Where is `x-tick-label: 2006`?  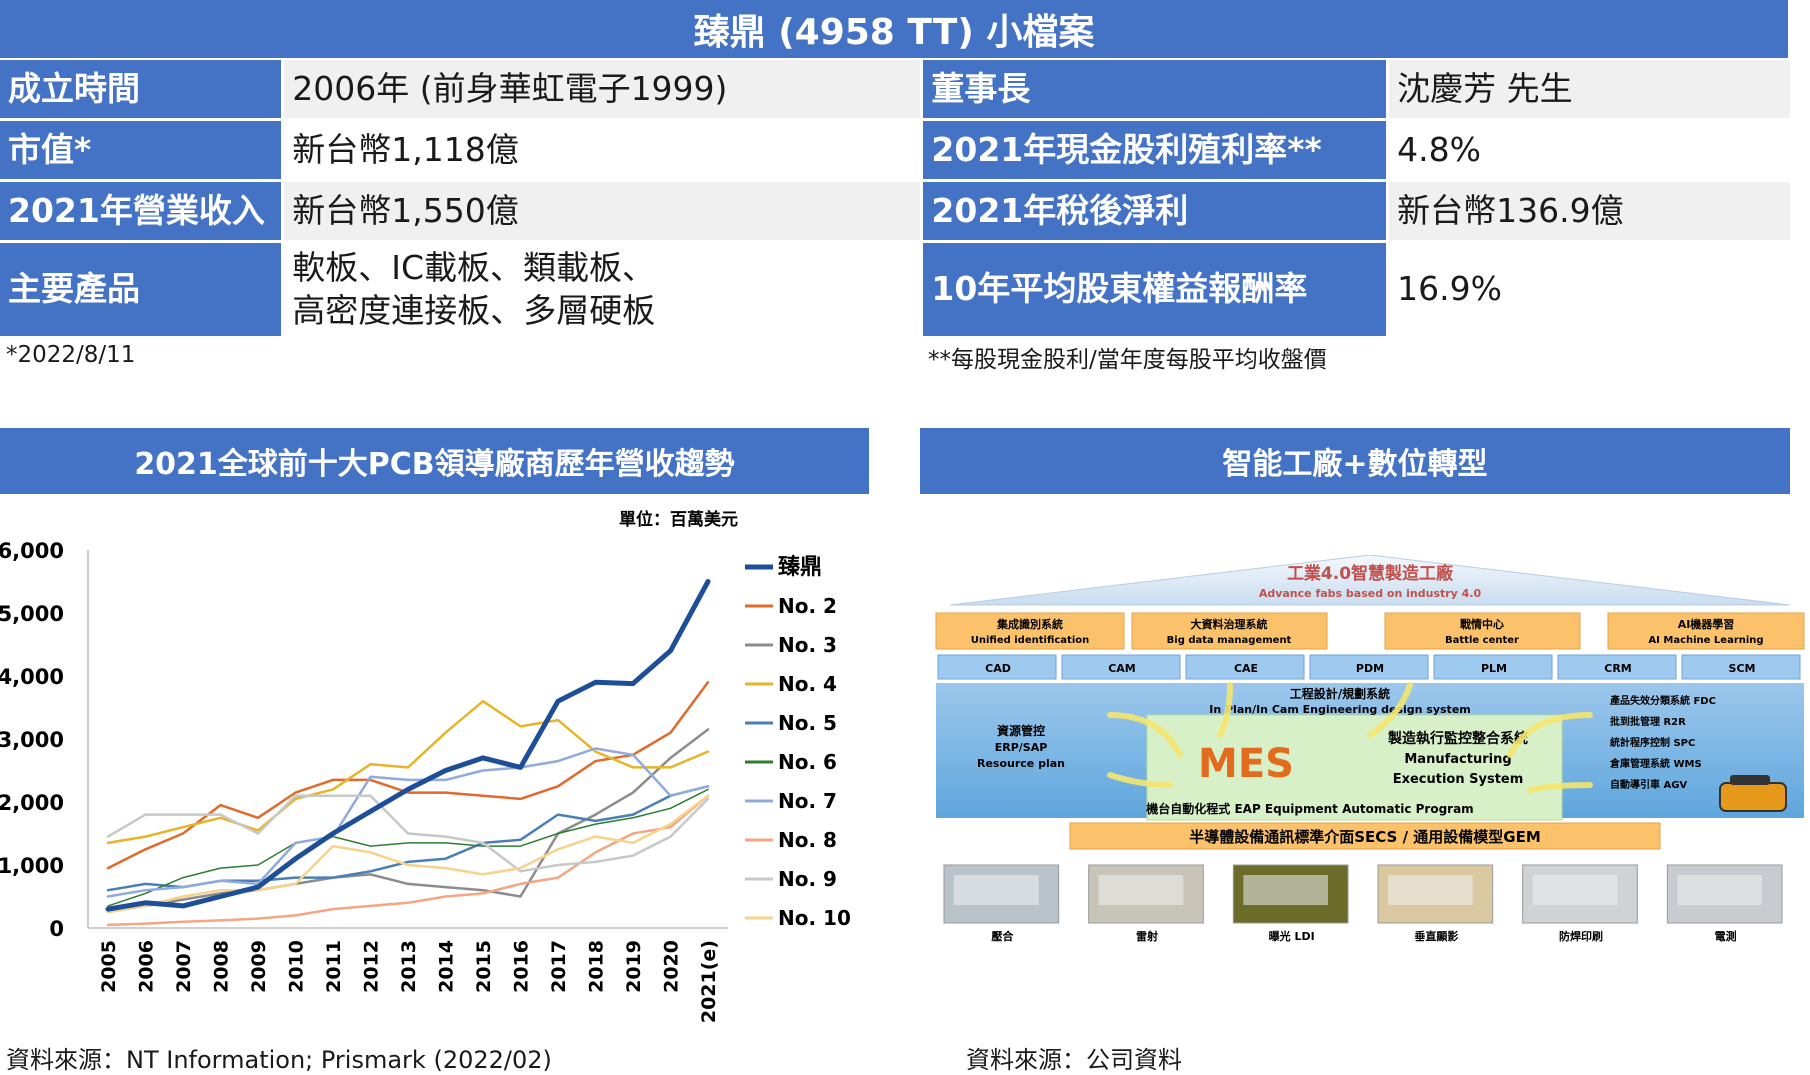
x-tick-label: 2006 is located at coordinates (147, 966).